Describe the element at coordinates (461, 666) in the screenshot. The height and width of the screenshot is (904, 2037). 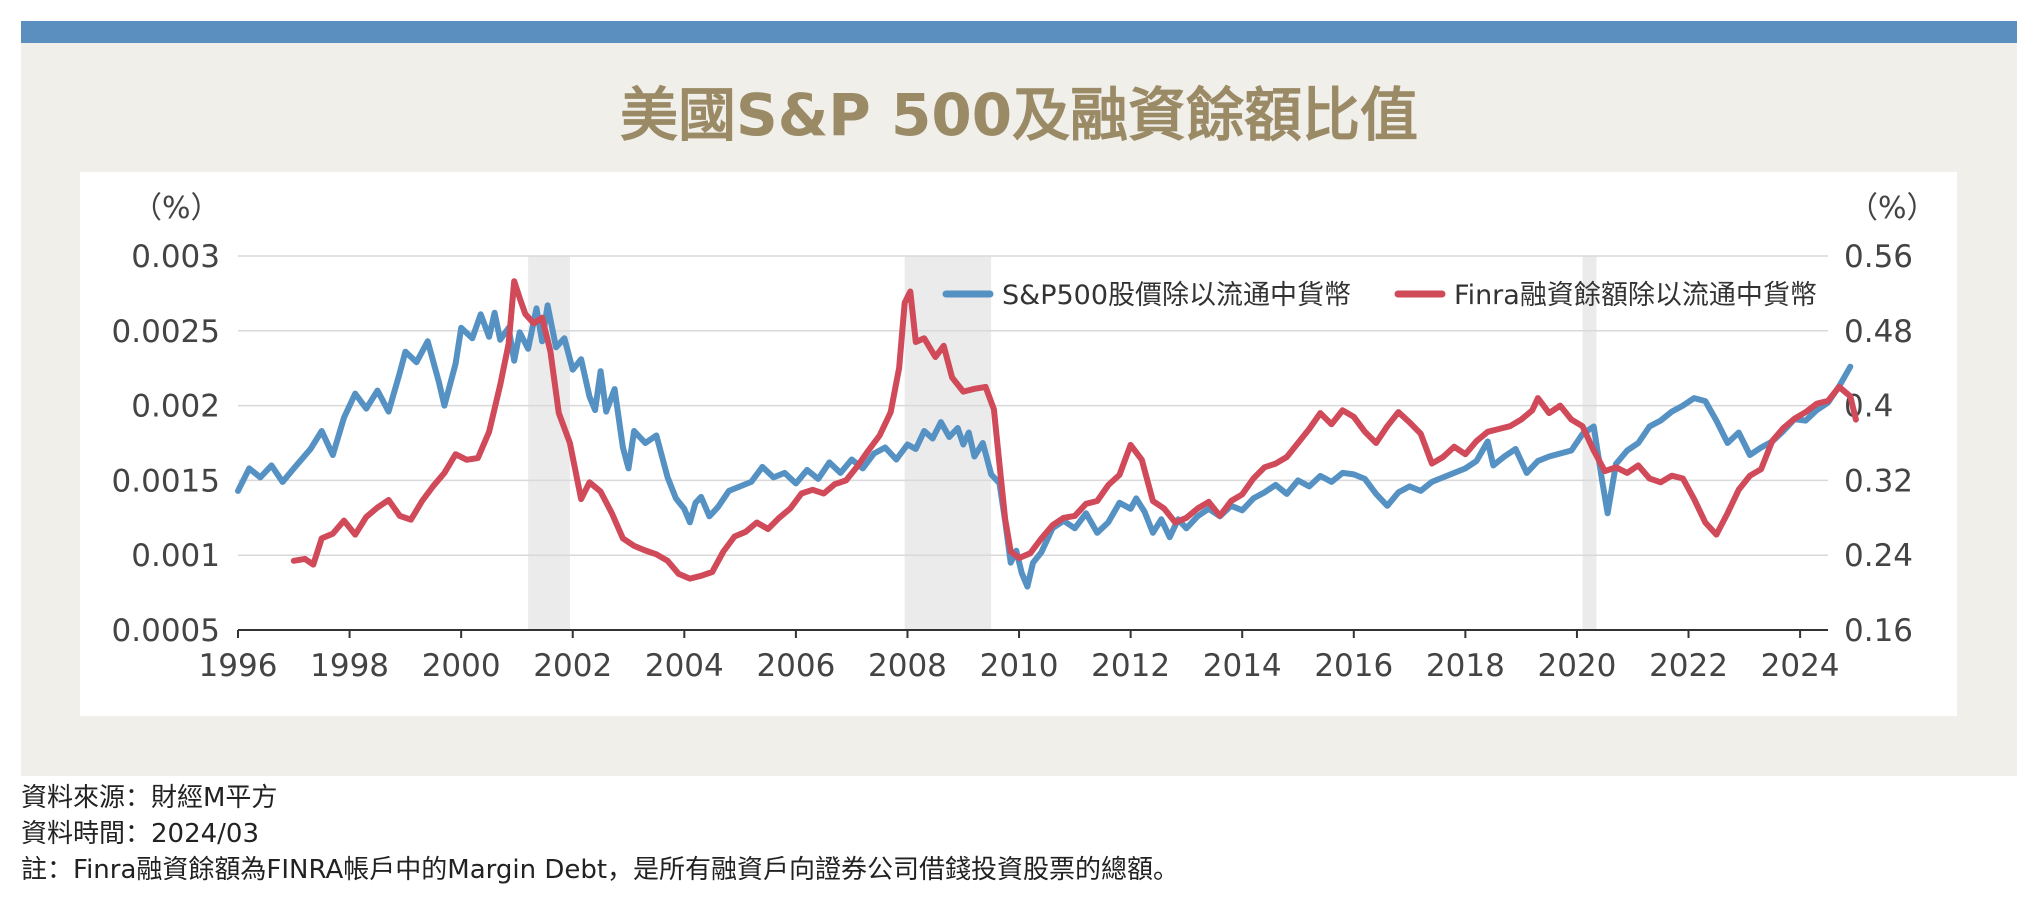
I see `x-tick-label: 2000` at that location.